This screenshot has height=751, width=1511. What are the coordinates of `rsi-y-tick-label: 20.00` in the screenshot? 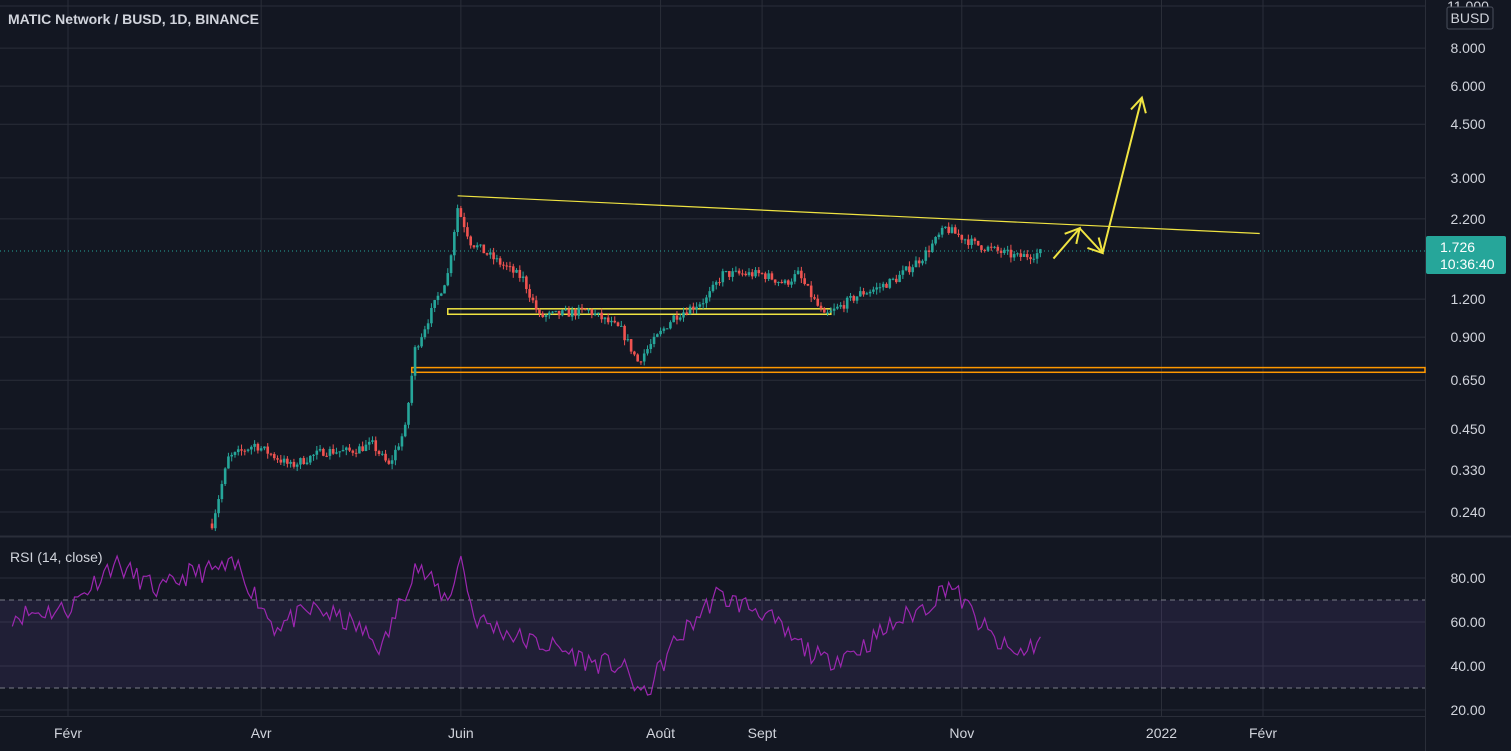 It's located at (1467, 710).